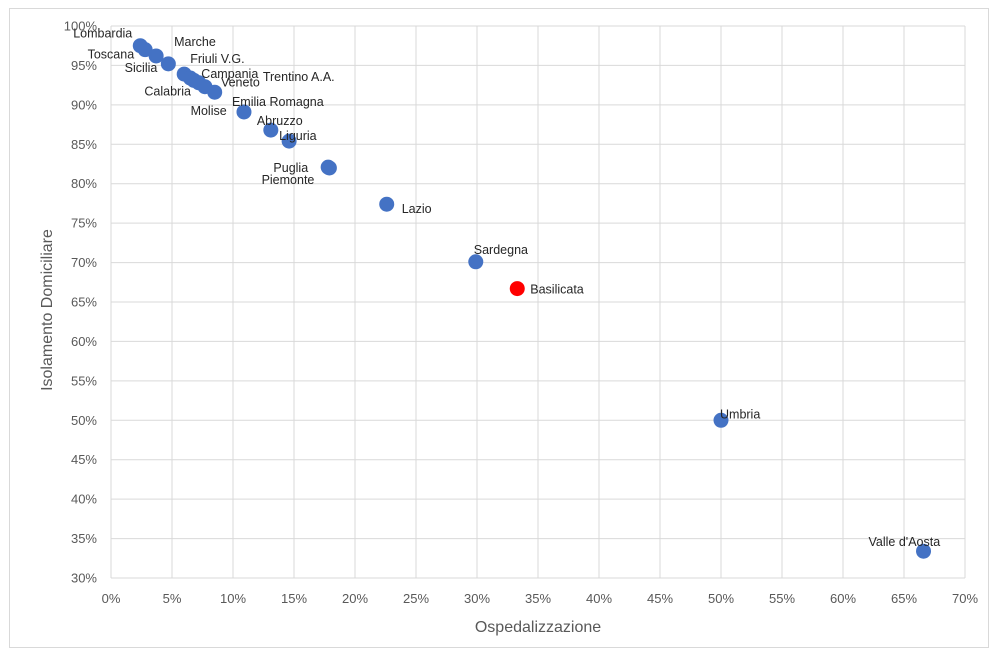  Describe the element at coordinates (84, 302) in the screenshot. I see `y-tick-label: 65%` at that location.